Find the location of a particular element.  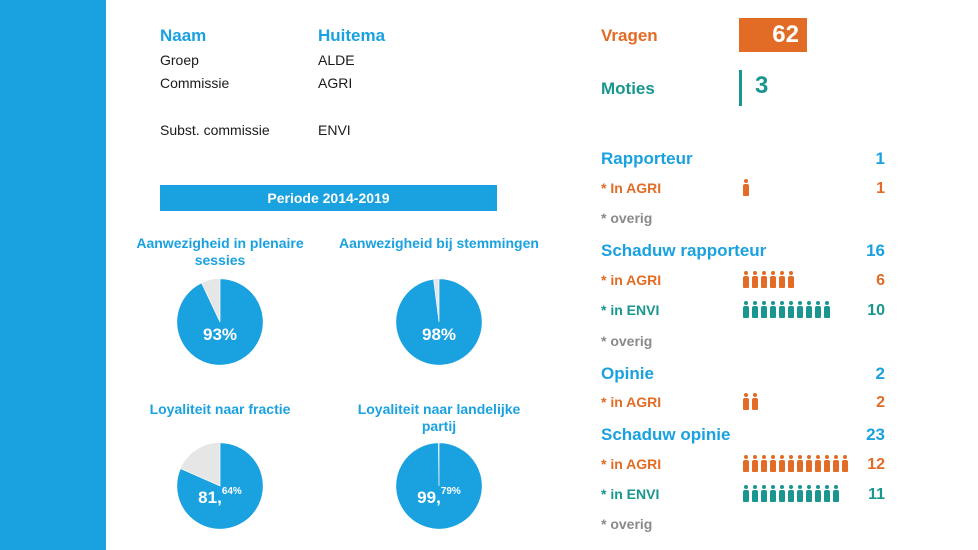

pie-chart-fractie is located at coordinates (220, 486).